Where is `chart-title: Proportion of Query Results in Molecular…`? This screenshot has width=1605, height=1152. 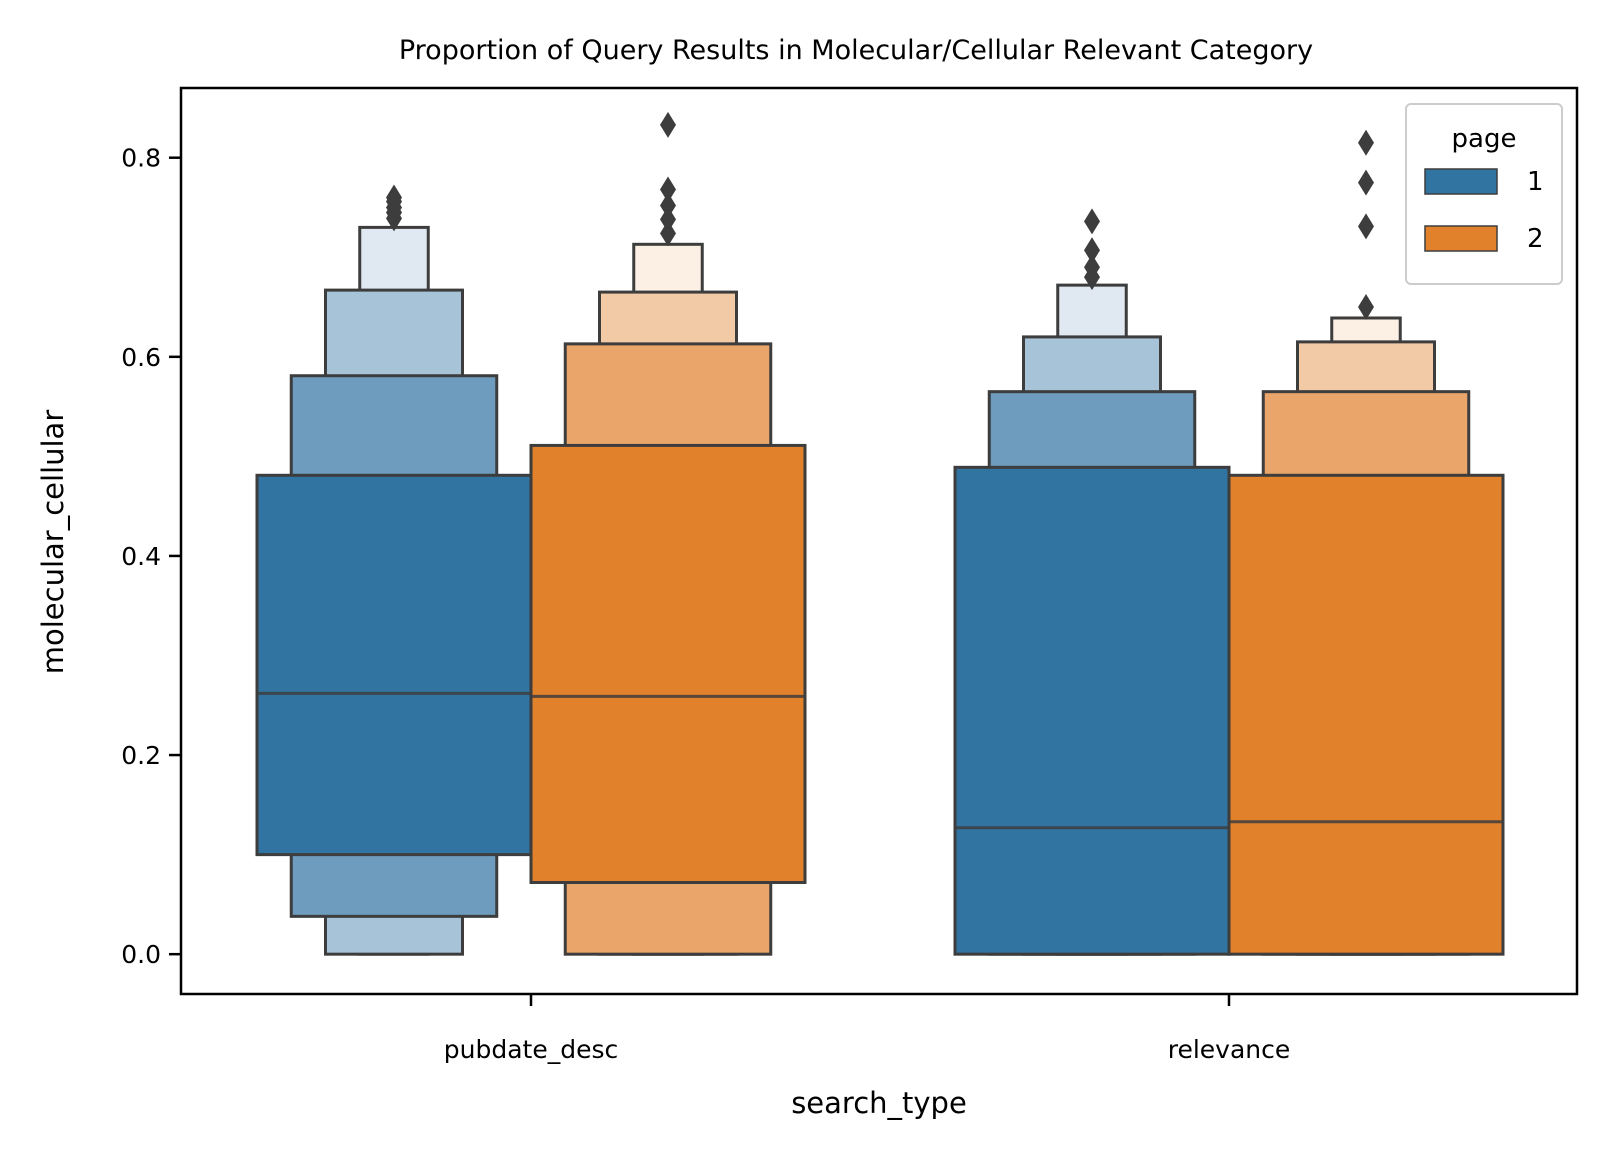 chart-title: Proportion of Query Results in Molecular… is located at coordinates (856, 50).